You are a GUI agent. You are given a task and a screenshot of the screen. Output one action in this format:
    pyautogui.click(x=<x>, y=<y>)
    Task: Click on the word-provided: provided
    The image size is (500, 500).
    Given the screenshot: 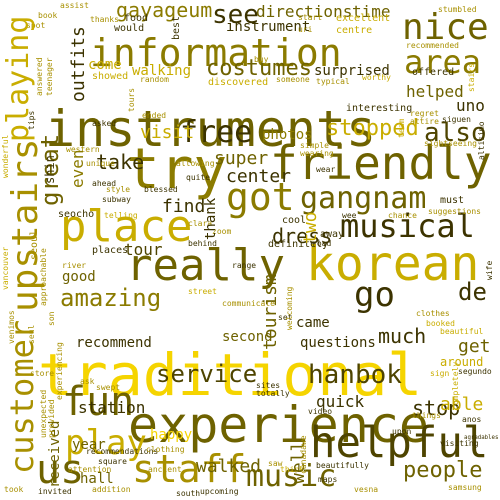 What is the action you would take?
    pyautogui.click(x=51, y=418)
    